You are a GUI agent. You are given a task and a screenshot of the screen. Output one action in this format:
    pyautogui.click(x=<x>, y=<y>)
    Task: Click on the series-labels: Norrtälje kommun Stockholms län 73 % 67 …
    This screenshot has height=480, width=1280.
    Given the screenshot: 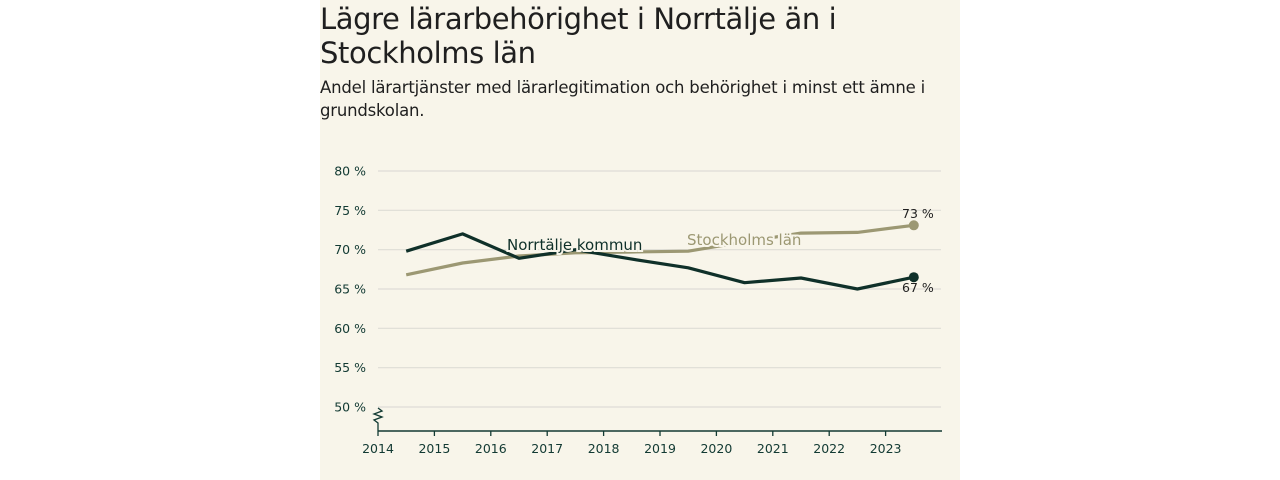 What is the action you would take?
    pyautogui.click(x=719, y=250)
    